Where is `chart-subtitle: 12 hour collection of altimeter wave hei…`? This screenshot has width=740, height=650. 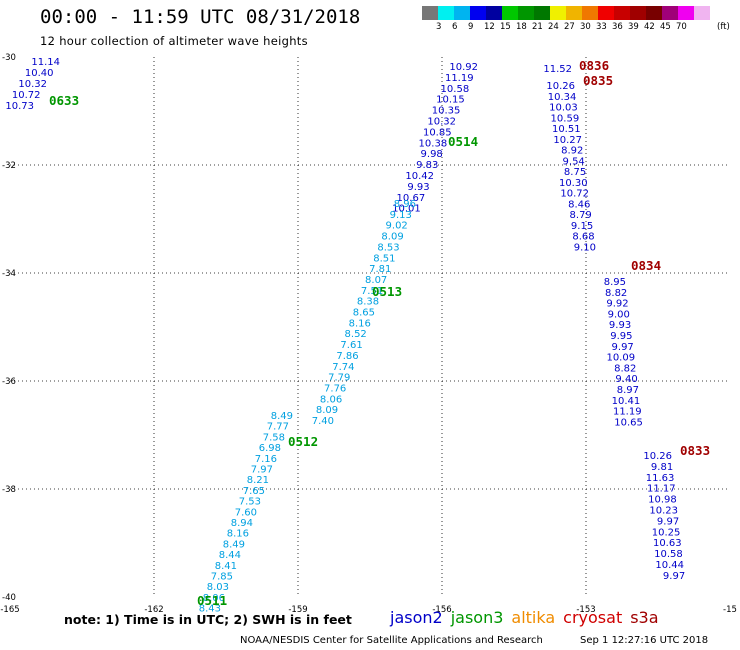
chart-subtitle: 12 hour collection of altimeter wave hei… is located at coordinates (174, 41).